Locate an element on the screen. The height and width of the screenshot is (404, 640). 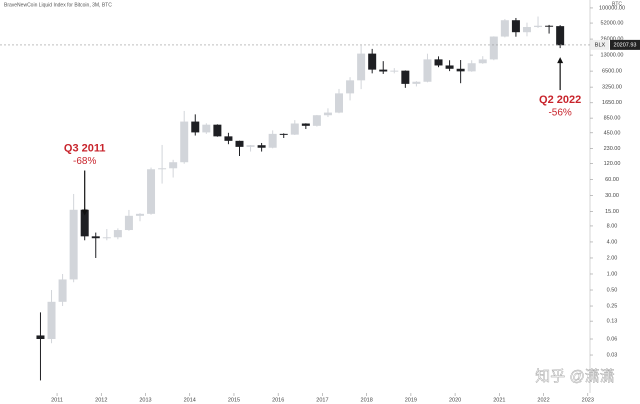
x-tick-label: 2018 is located at coordinates (367, 400).